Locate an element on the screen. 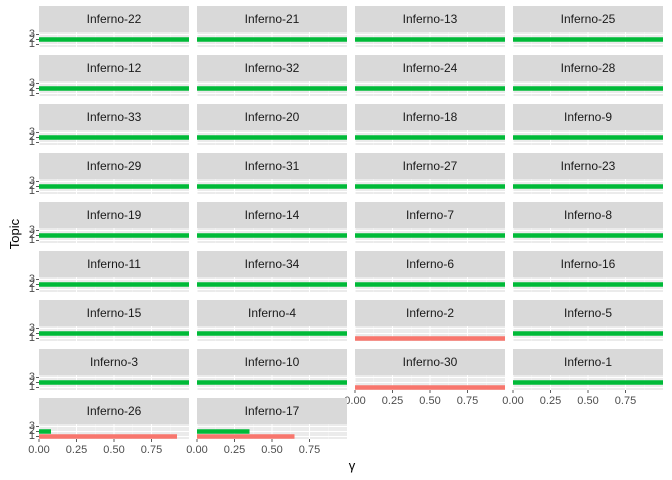 Image resolution: width=672 pixels, height=480 pixels. facet-panel: Inferno-12 123 is located at coordinates (109, 77).